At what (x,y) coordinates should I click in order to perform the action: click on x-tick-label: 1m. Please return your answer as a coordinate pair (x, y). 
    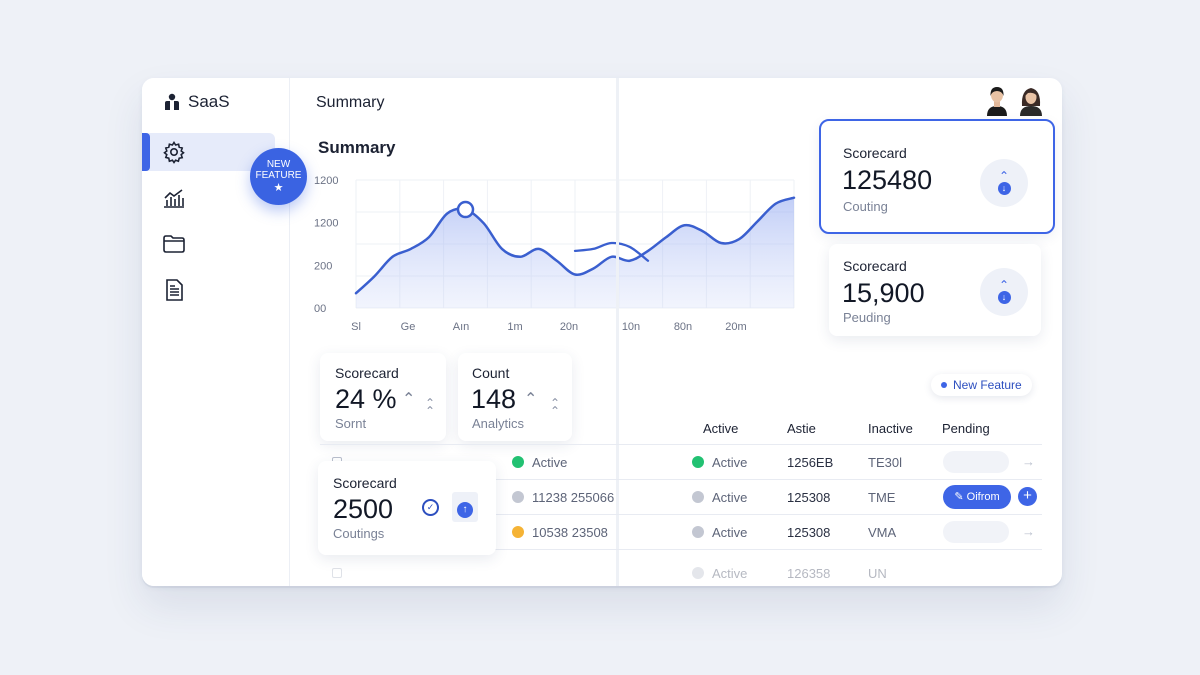
    Looking at the image, I should click on (514, 327).